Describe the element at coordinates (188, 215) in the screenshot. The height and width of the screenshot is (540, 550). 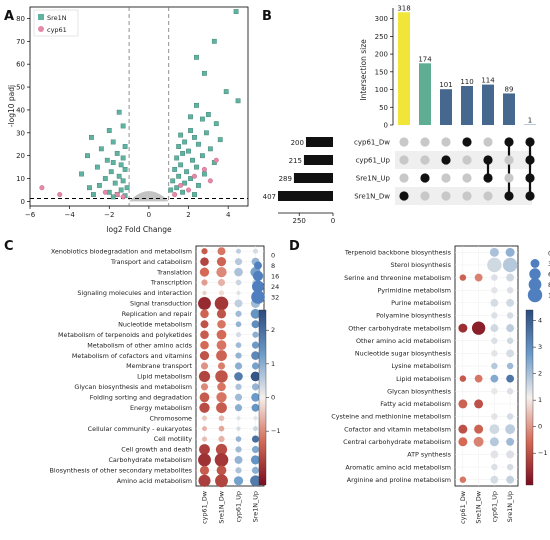
I see `x-tick-label: 2` at that location.